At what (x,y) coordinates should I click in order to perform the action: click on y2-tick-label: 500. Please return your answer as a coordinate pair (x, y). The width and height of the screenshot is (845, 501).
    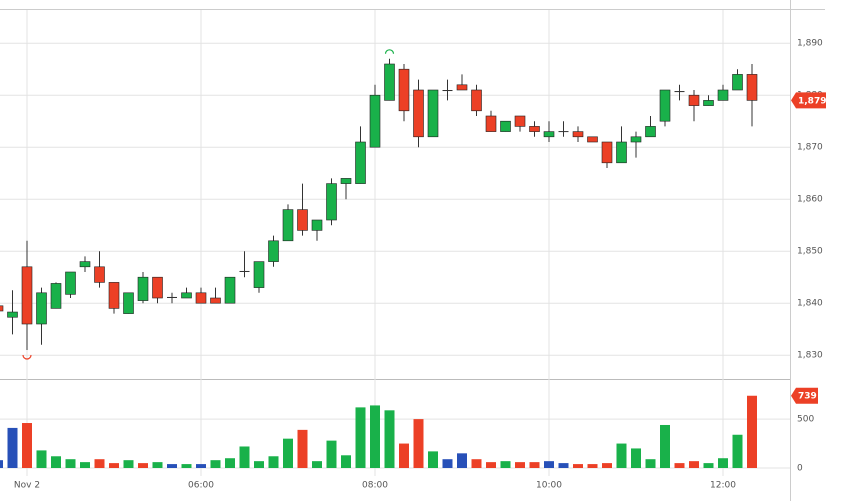
    Looking at the image, I should click on (805, 420).